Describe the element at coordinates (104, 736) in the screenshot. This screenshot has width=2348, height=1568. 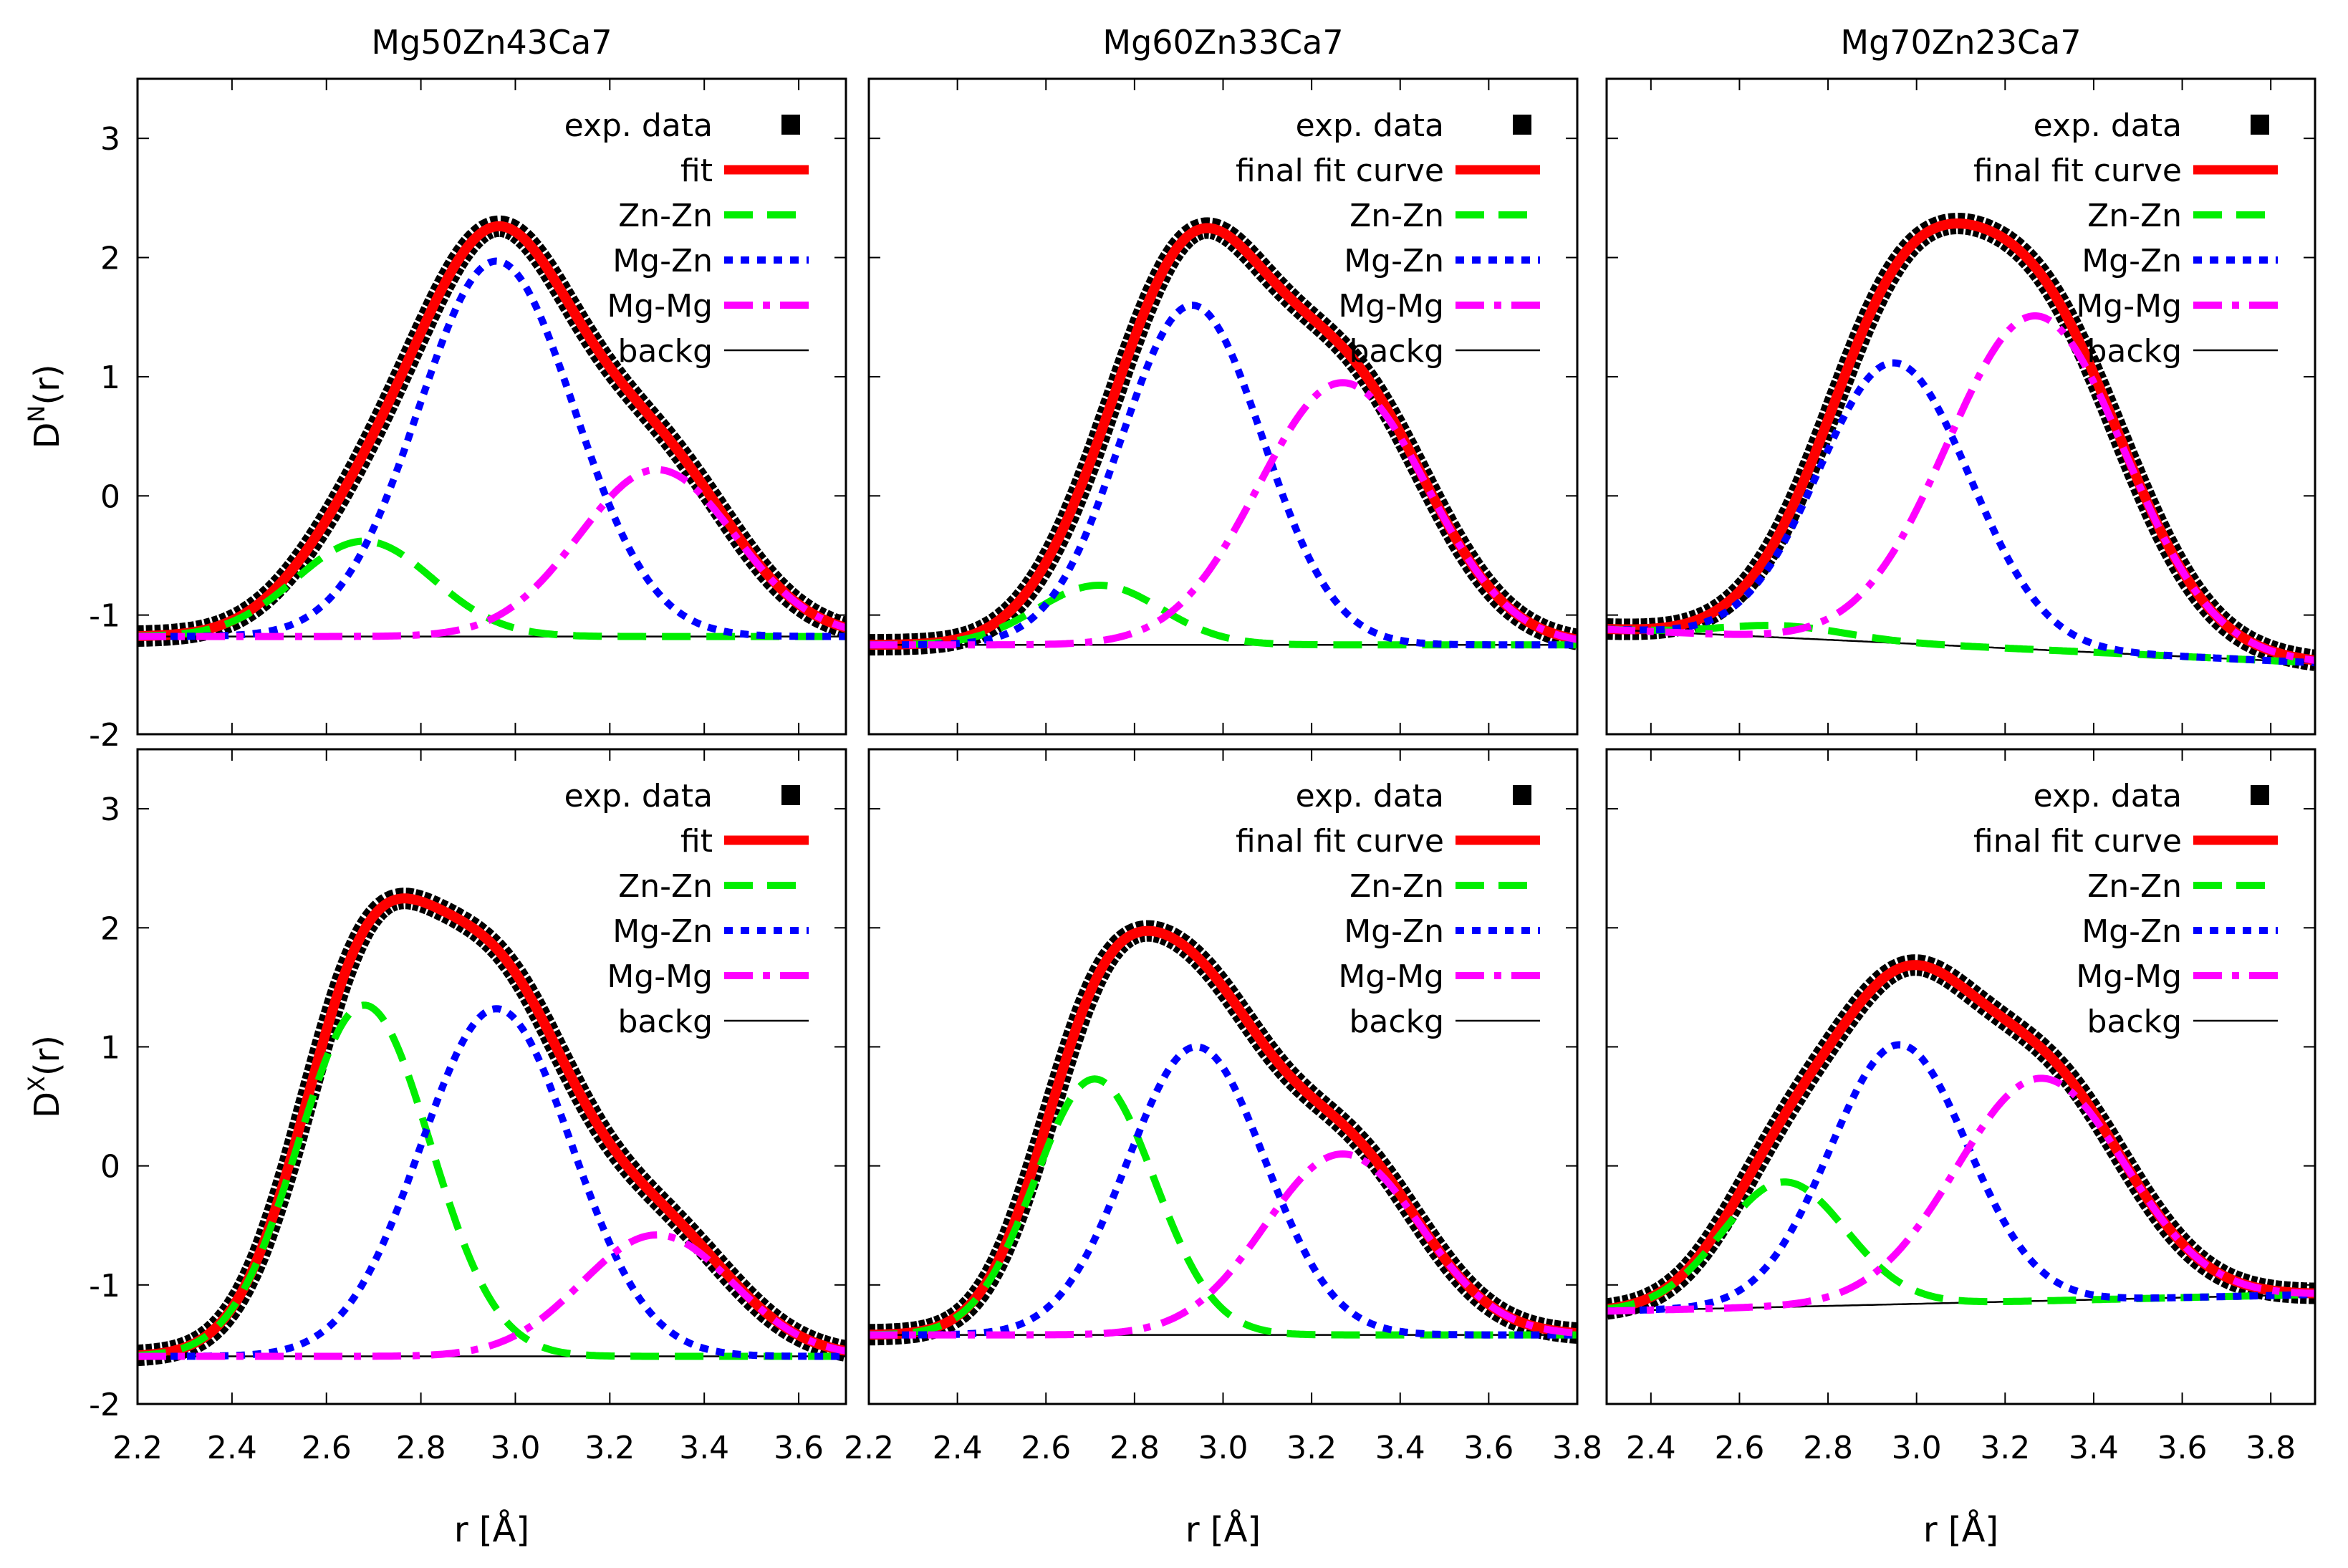
I see `y-tick-label: -2` at that location.